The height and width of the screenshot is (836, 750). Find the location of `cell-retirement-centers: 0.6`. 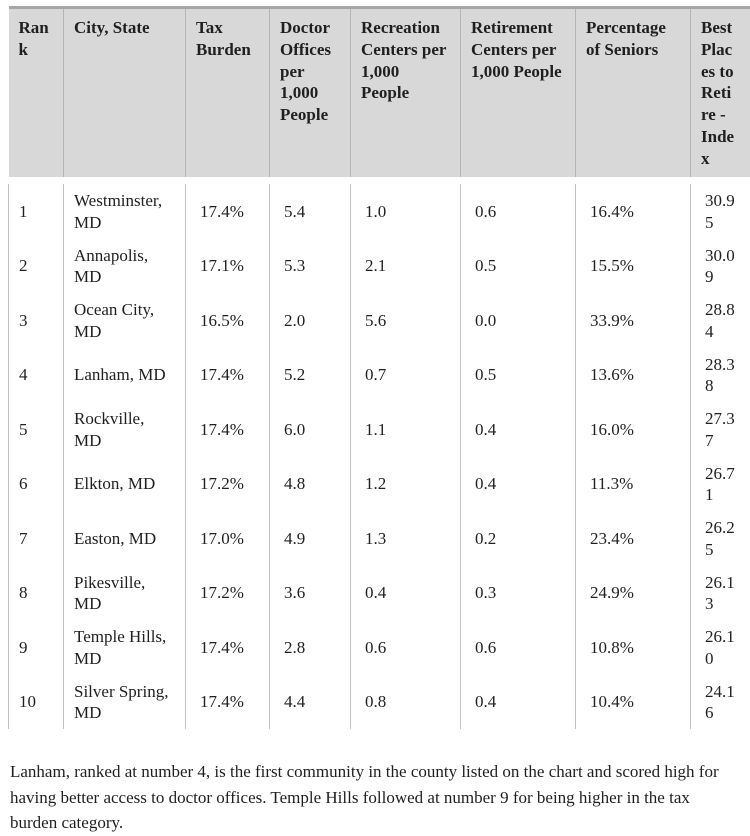

cell-retirement-centers: 0.6 is located at coordinates (518, 647).